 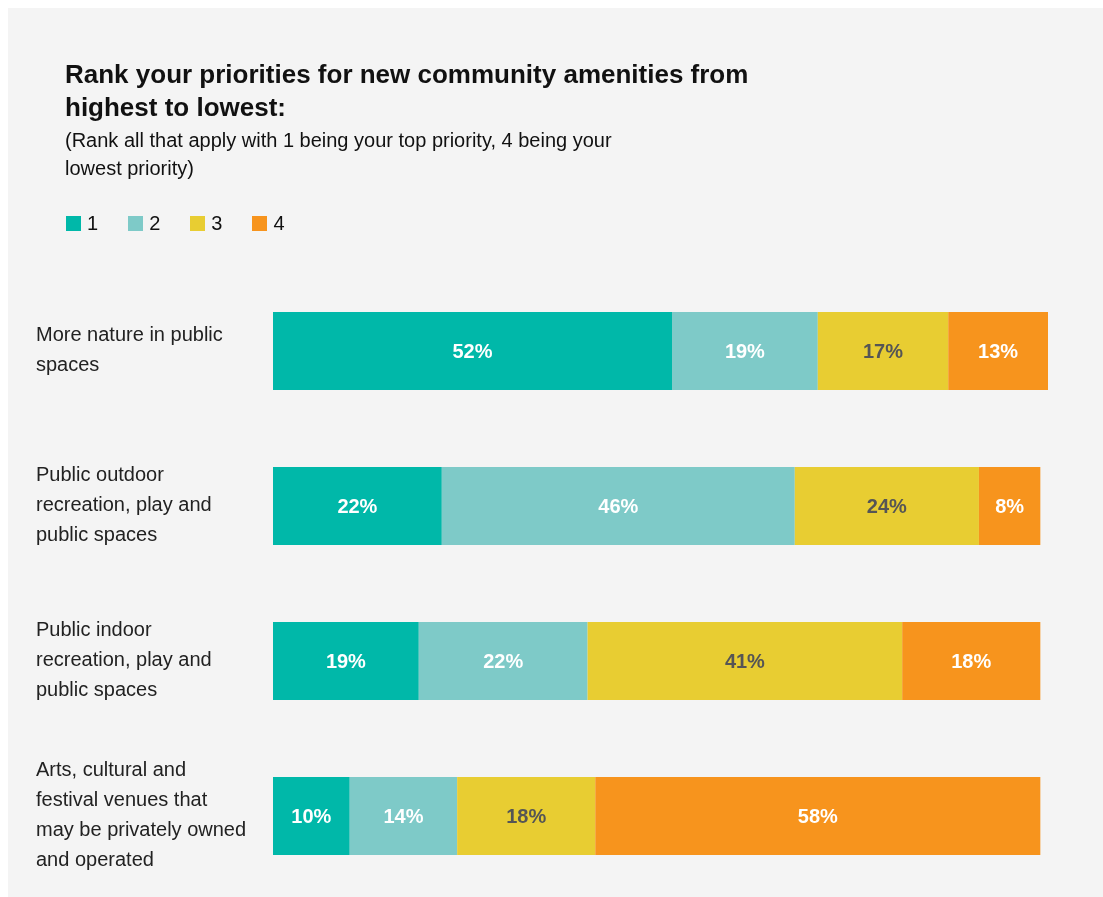 I want to click on data-label: 41%, so click(x=745, y=661).